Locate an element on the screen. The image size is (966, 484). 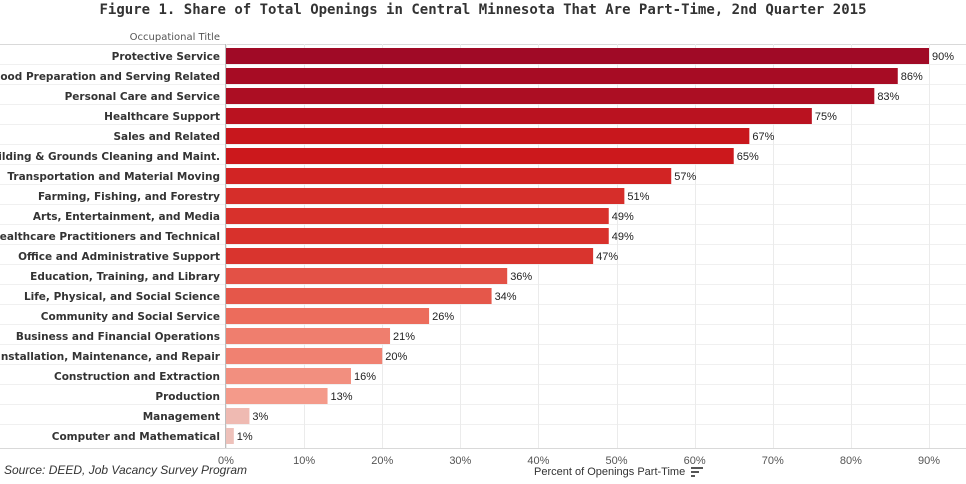
value-label: 26% is located at coordinates (443, 317).